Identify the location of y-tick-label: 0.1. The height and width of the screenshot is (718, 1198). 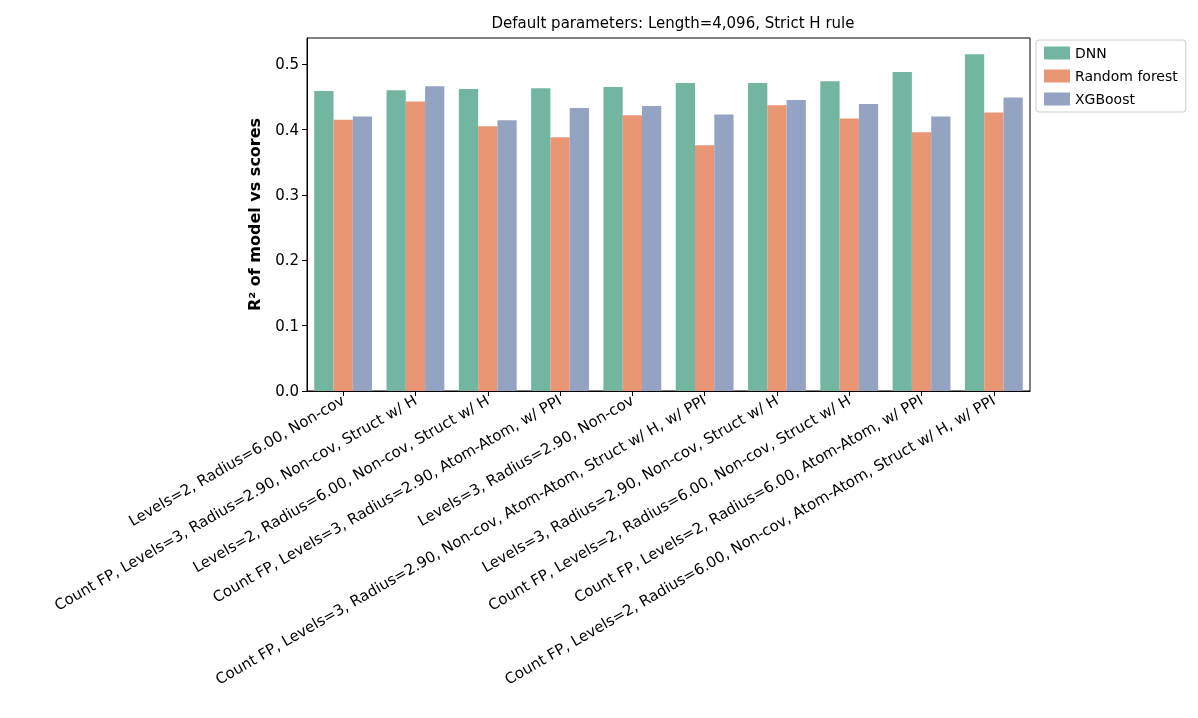
(287, 325).